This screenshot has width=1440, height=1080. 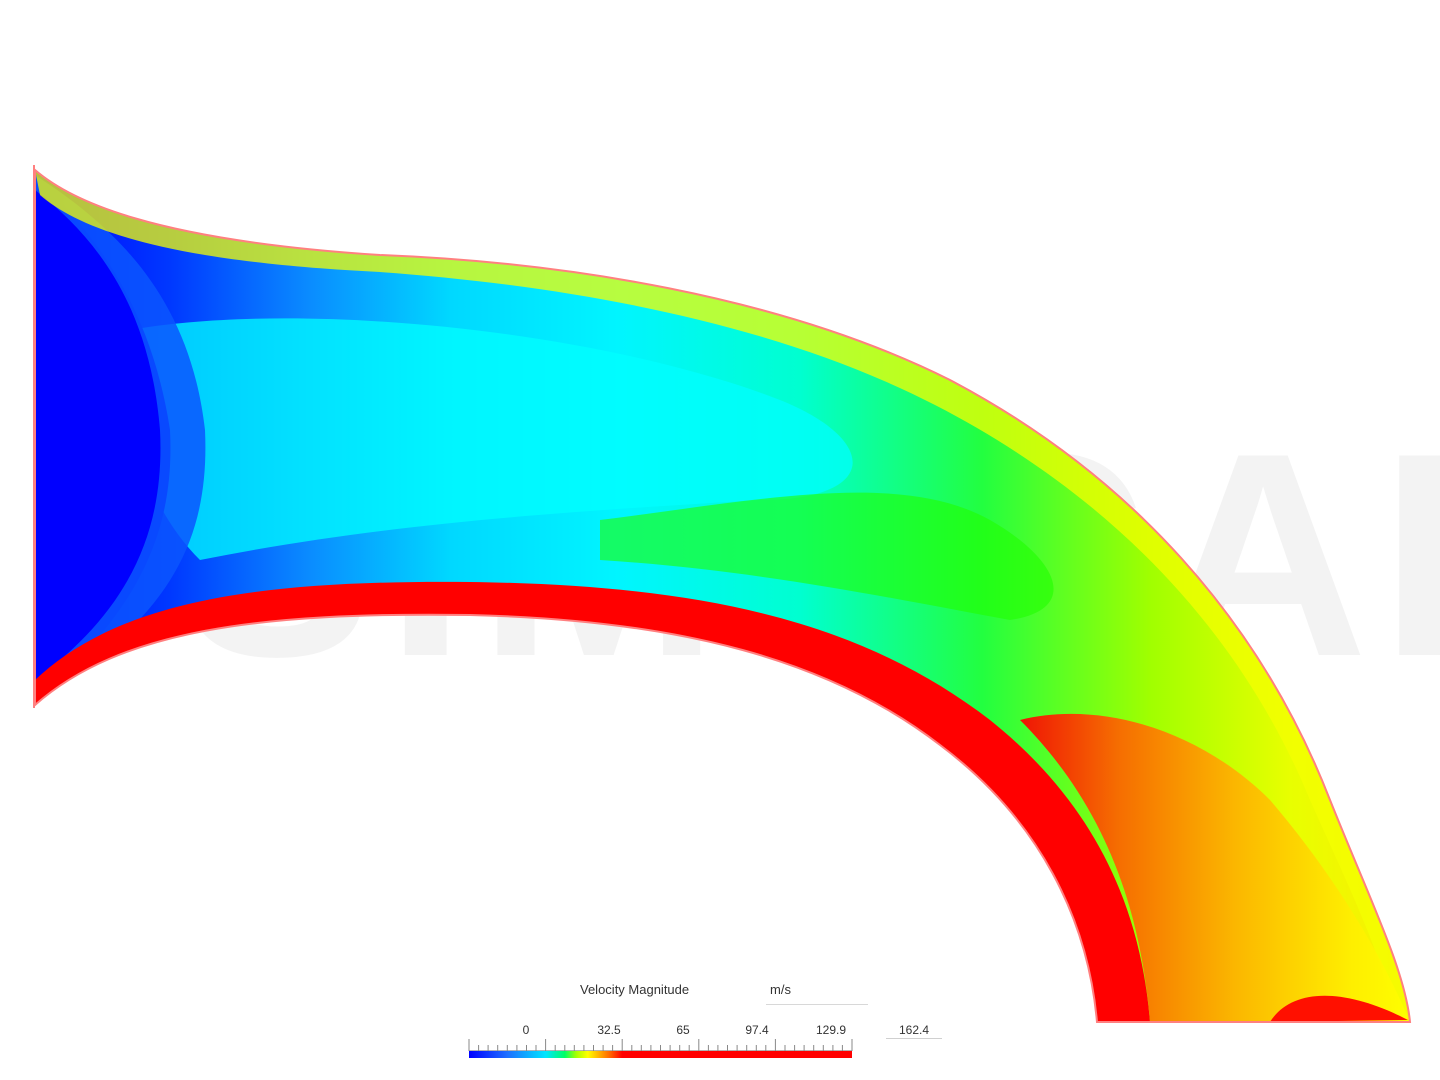 I want to click on contour-inlet-shell, so click(x=120, y=437).